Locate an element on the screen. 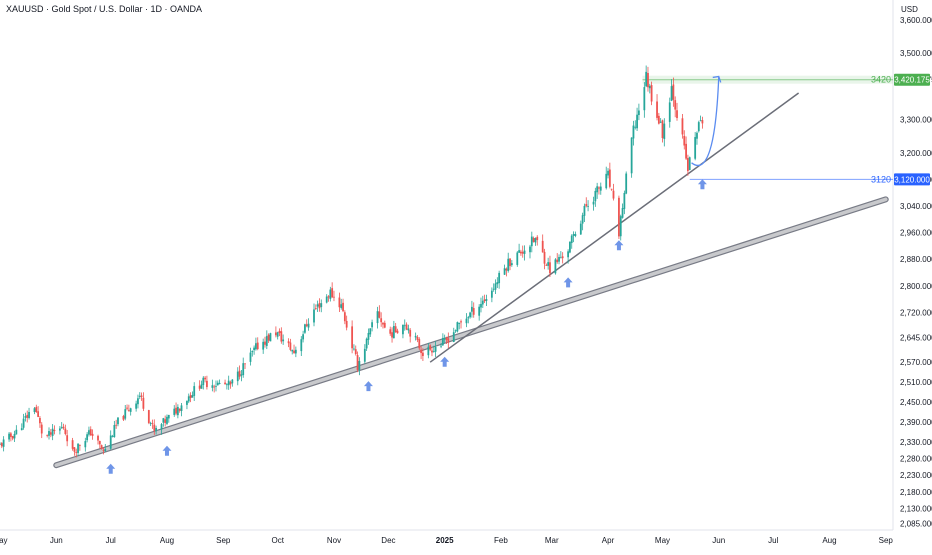  time-tick-label: 2025 is located at coordinates (445, 540).